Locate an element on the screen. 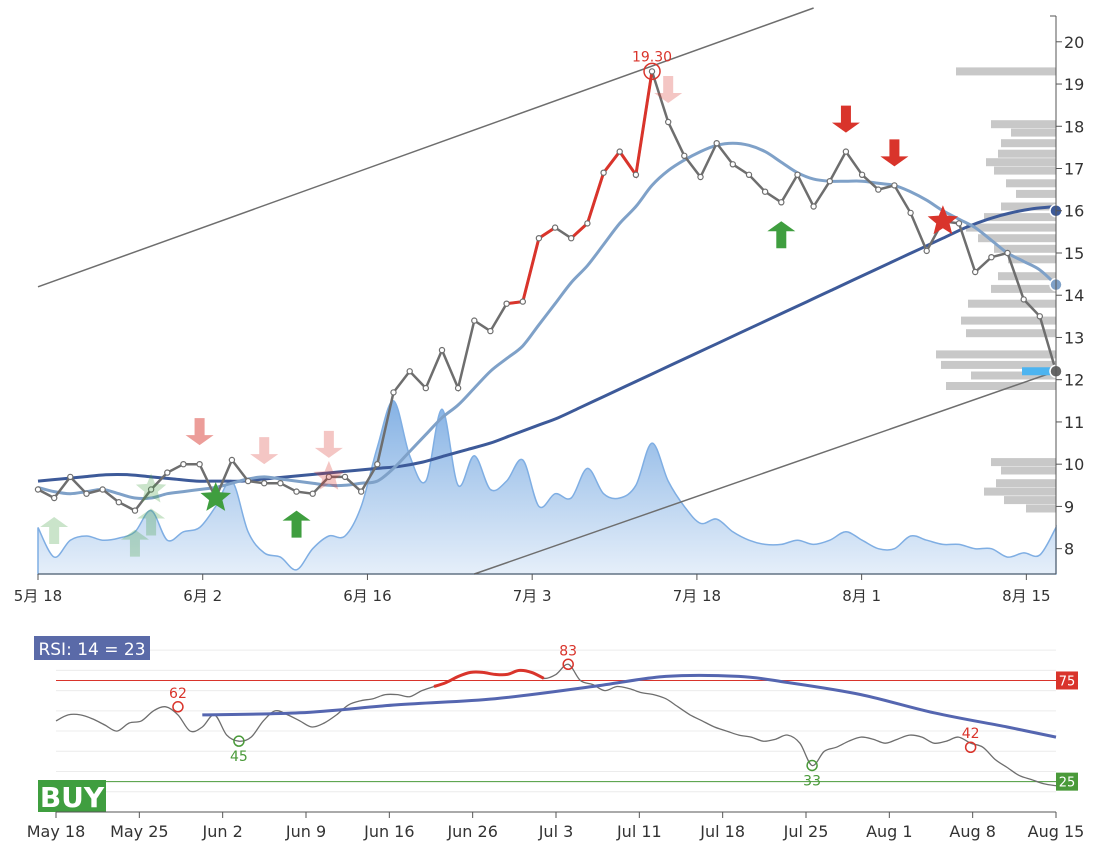  rsi-x-tick-label: Jun 16 is located at coordinates (388, 831).